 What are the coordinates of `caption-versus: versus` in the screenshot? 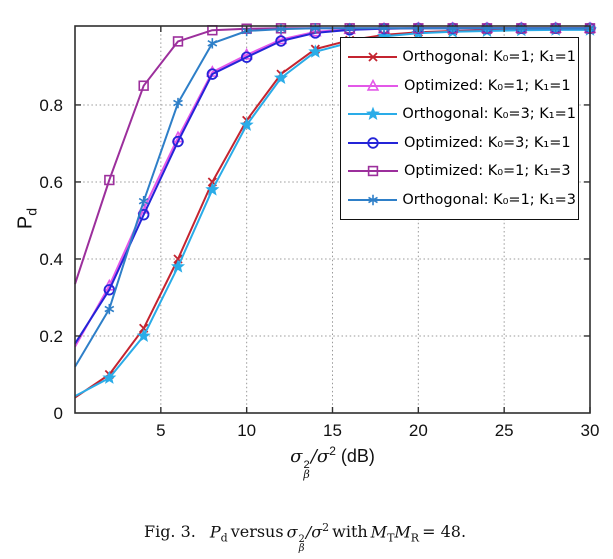 It's located at (257, 532).